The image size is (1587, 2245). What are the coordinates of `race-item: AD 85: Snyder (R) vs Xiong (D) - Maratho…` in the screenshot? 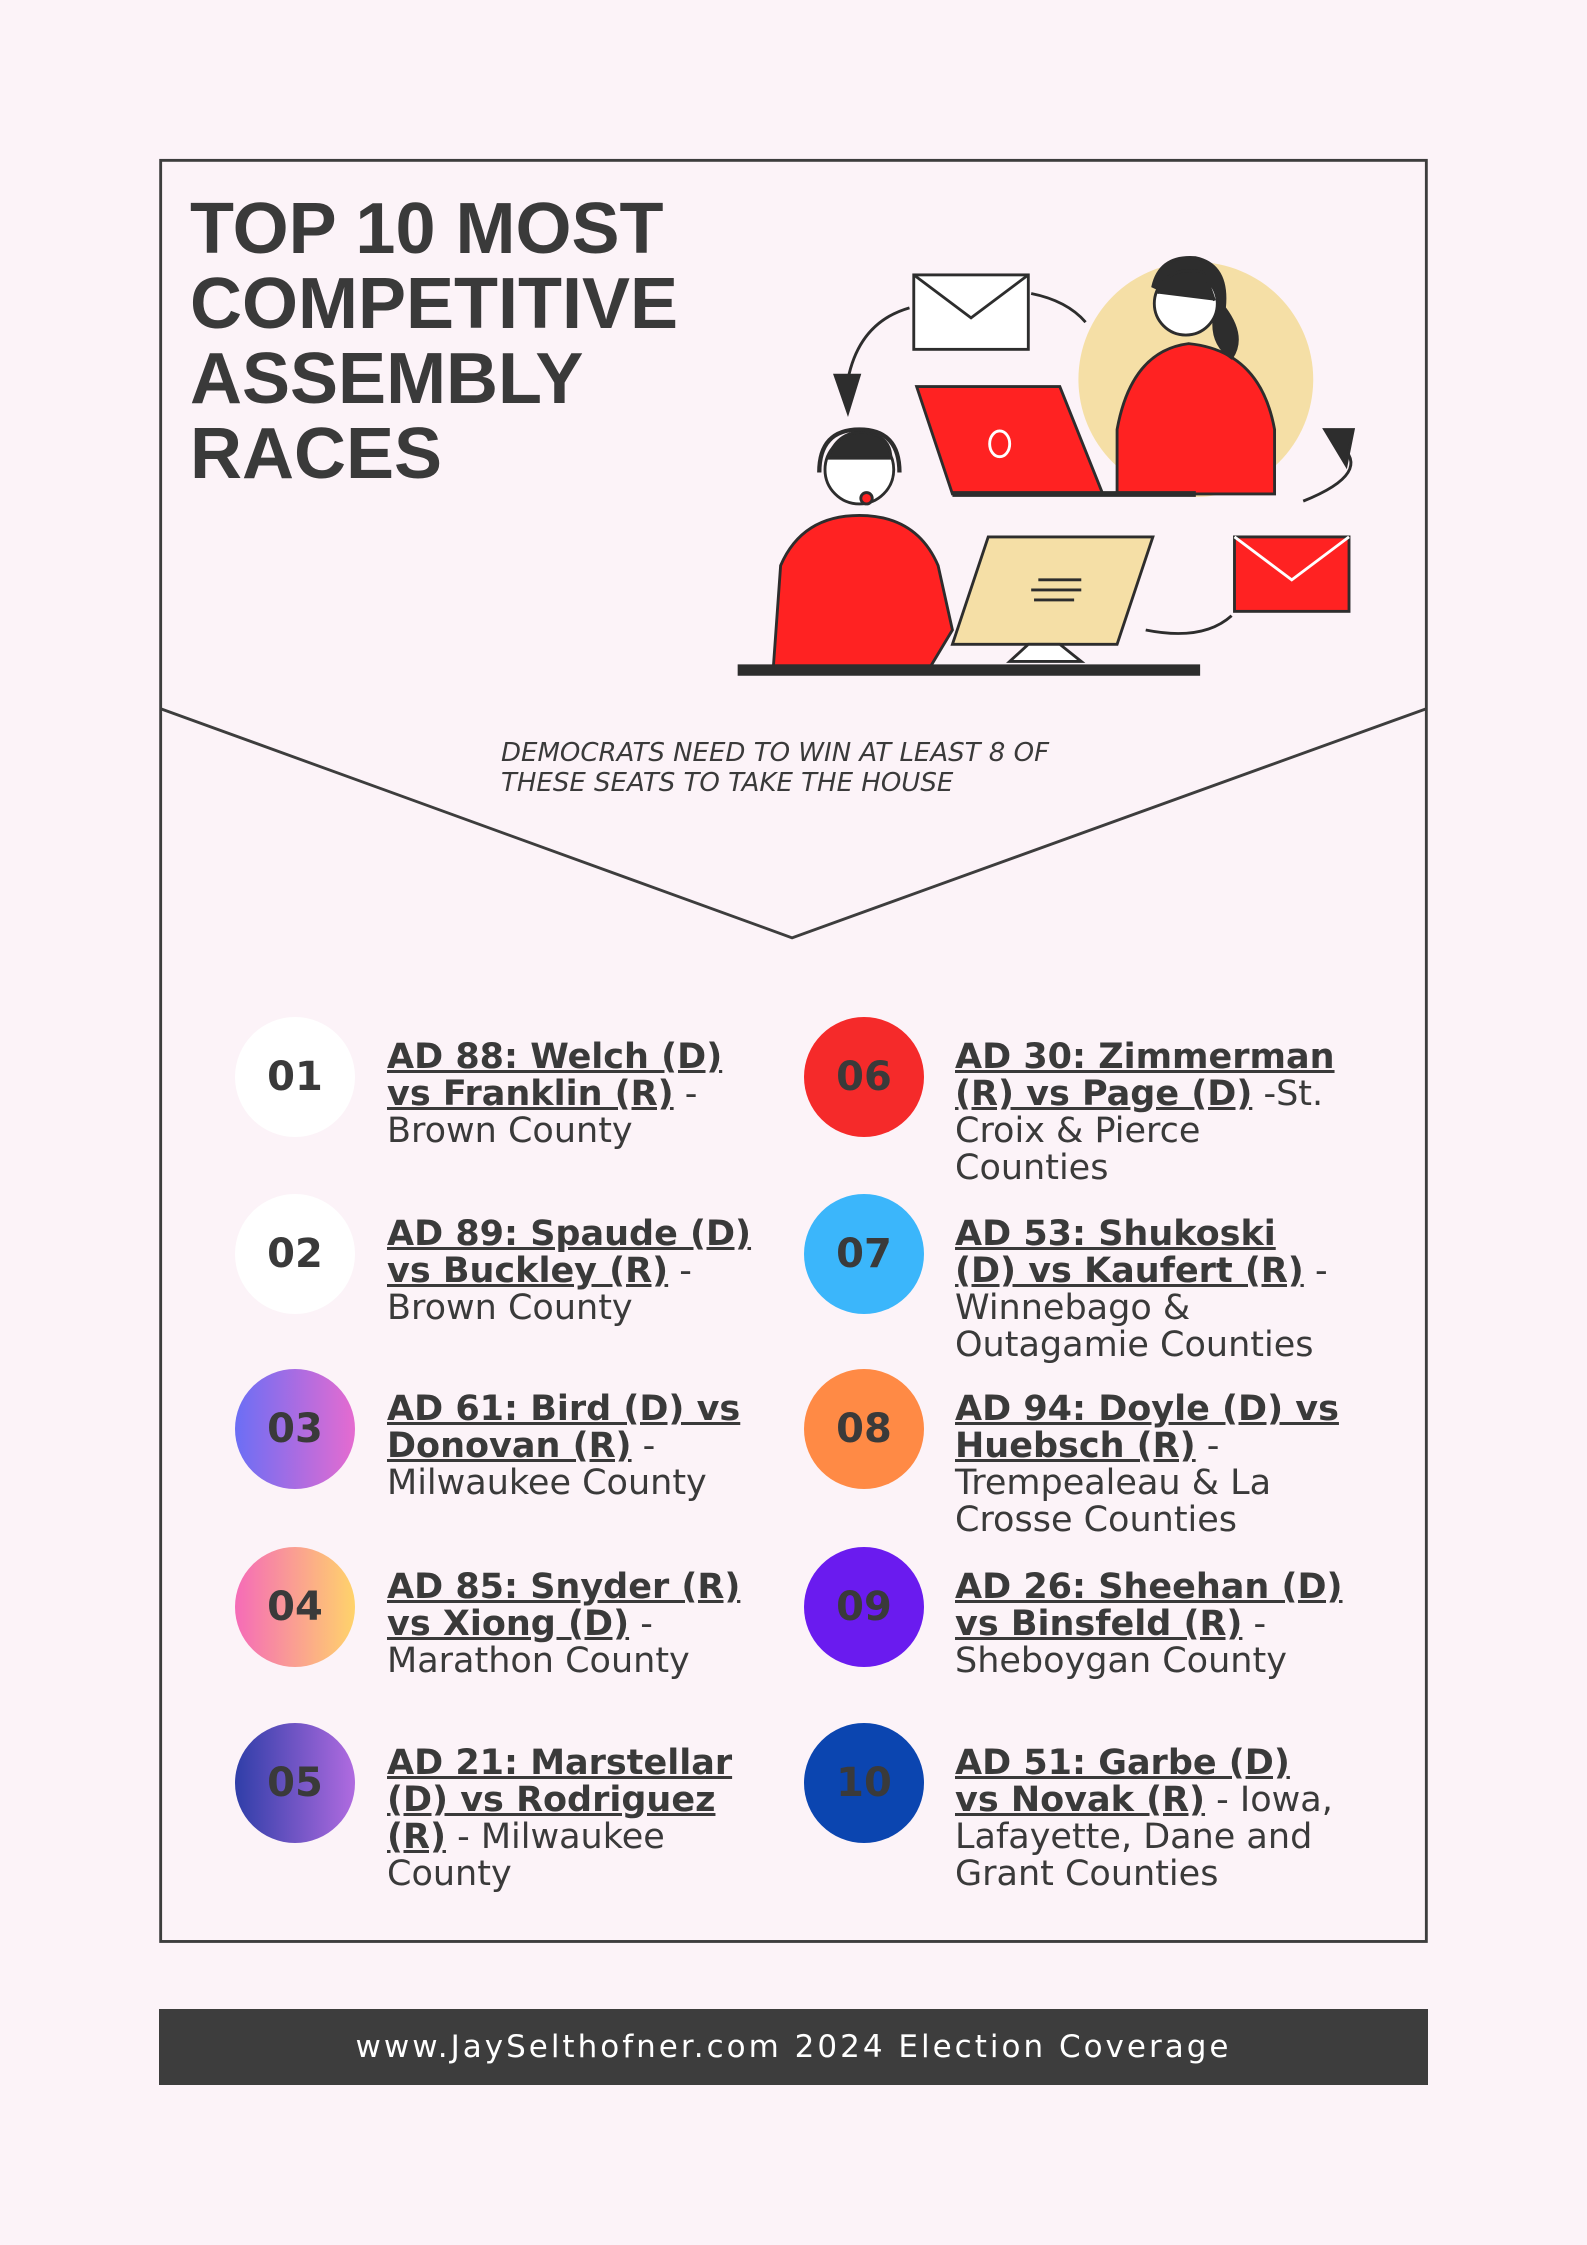 It's located at (582, 1624).